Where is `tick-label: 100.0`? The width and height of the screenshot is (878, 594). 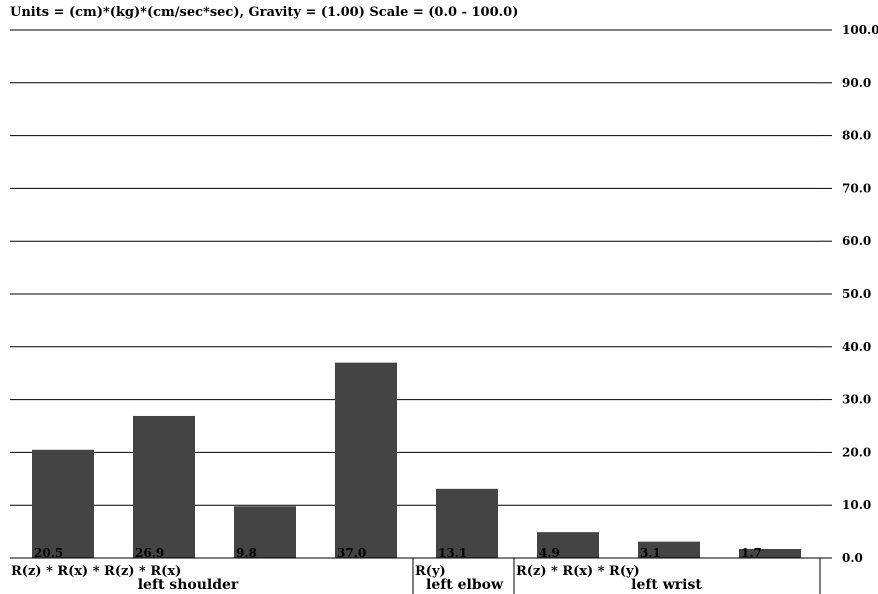 tick-label: 100.0 is located at coordinates (860, 30).